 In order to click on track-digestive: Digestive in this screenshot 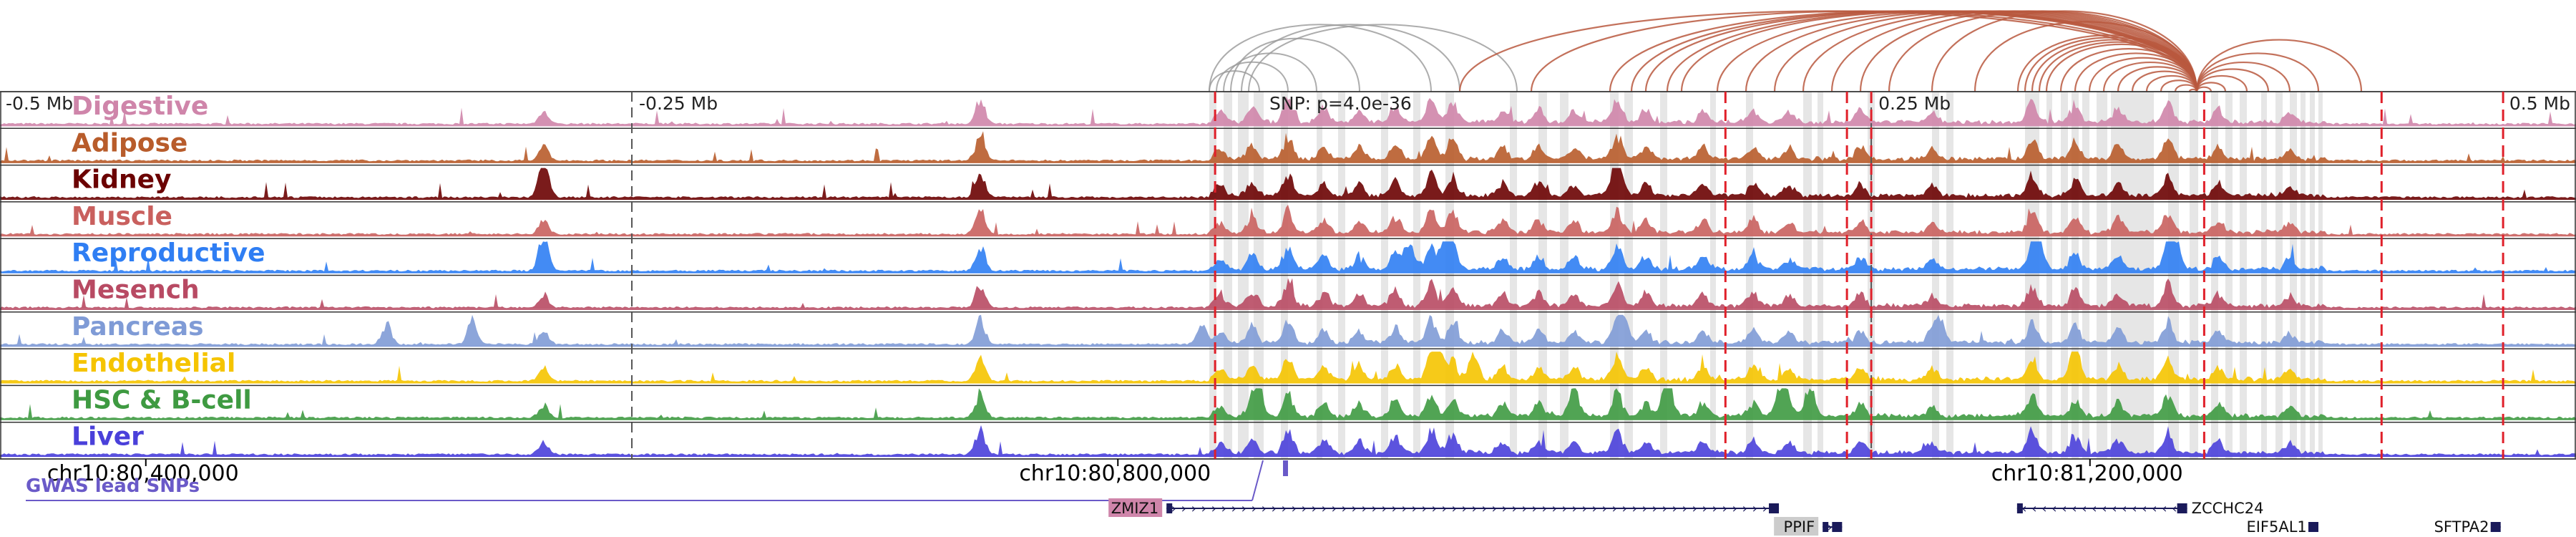, I will do `click(1288, 111)`.